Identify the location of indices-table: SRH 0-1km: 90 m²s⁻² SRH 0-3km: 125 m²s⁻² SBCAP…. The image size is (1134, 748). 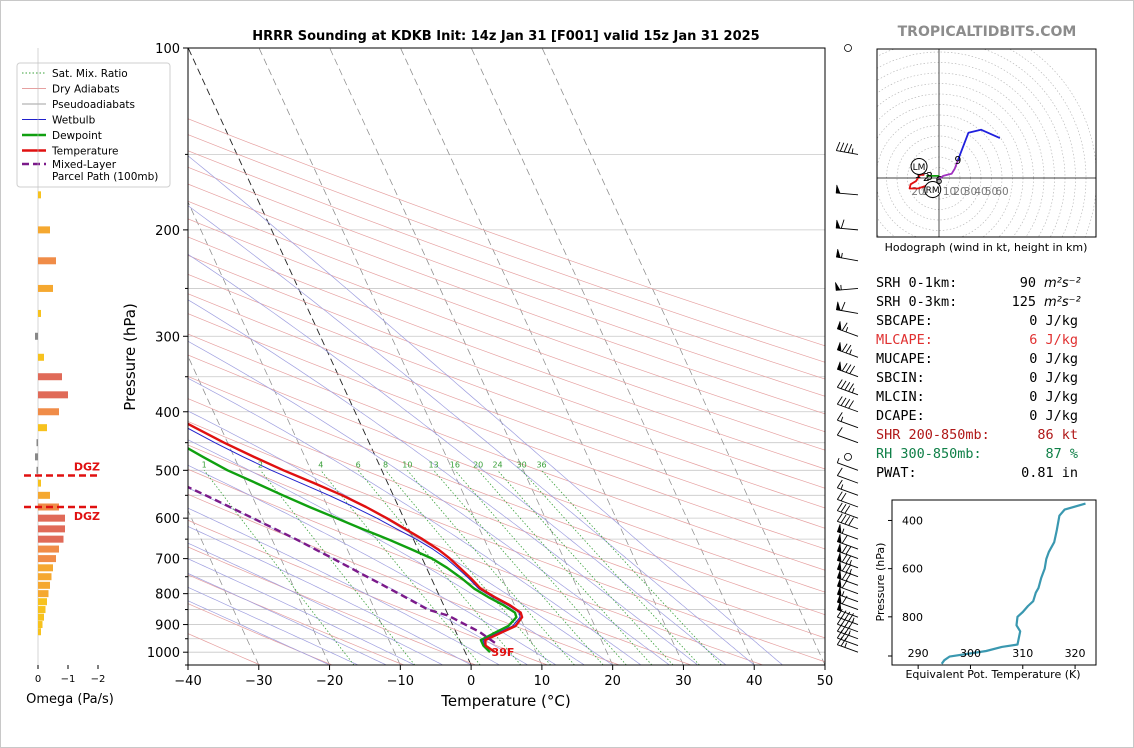
(978, 378).